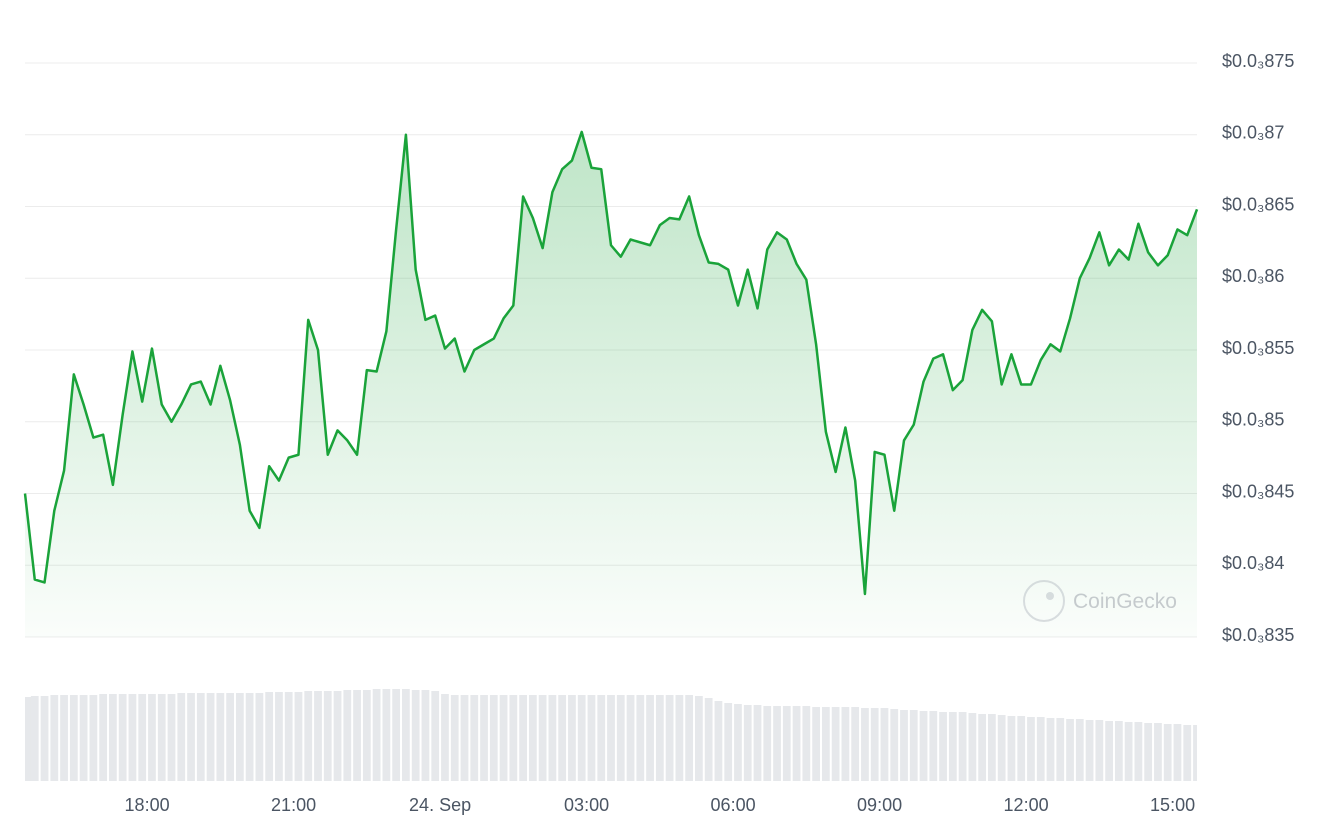  What do you see at coordinates (1172, 805) in the screenshot?
I see `x-tick-label: 15:00` at bounding box center [1172, 805].